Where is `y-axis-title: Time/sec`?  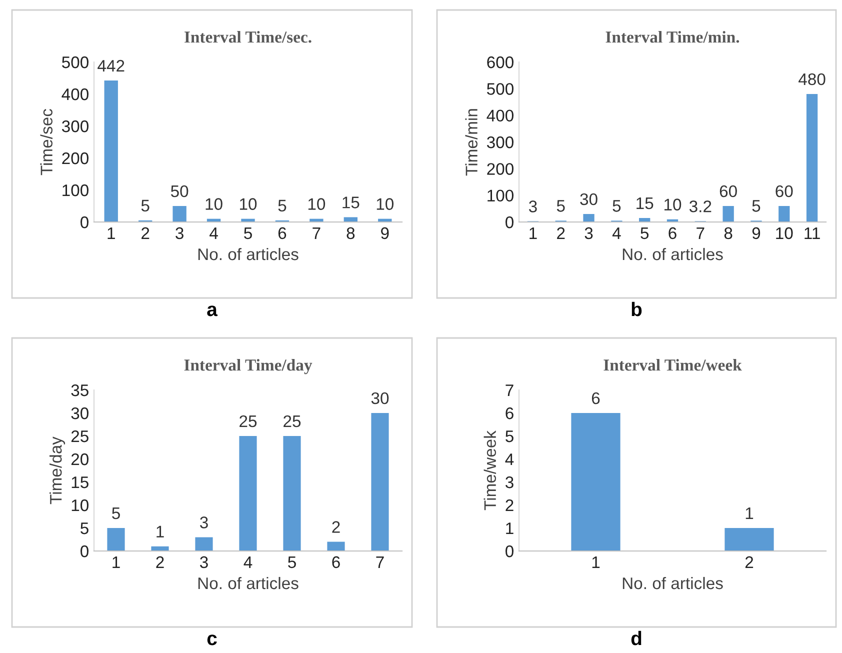 y-axis-title: Time/sec is located at coordinates (46, 142).